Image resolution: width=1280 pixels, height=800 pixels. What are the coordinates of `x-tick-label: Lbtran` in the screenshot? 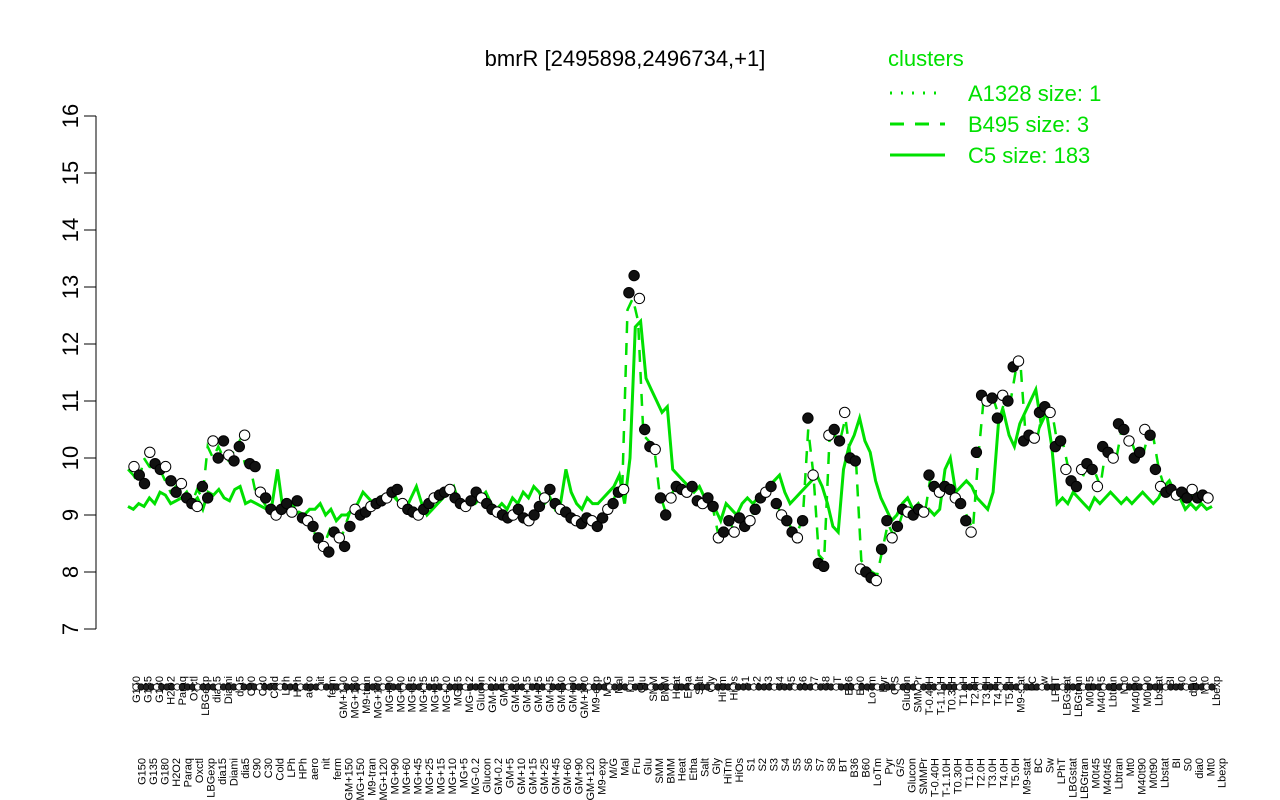 It's located at (1114, 691).